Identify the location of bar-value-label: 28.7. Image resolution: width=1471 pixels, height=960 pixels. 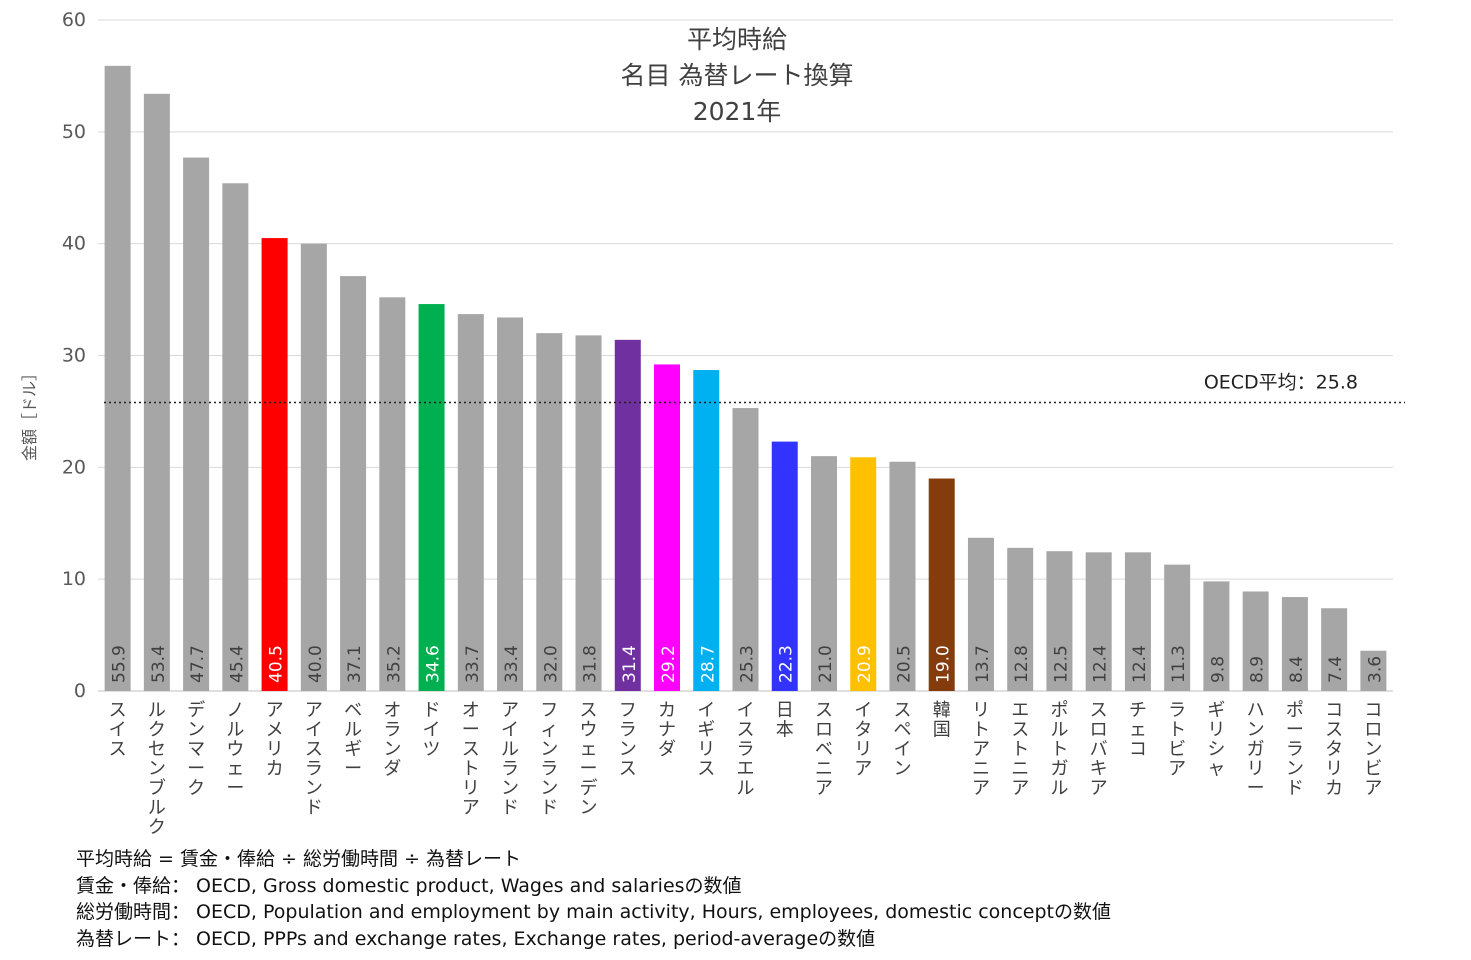
(708, 664).